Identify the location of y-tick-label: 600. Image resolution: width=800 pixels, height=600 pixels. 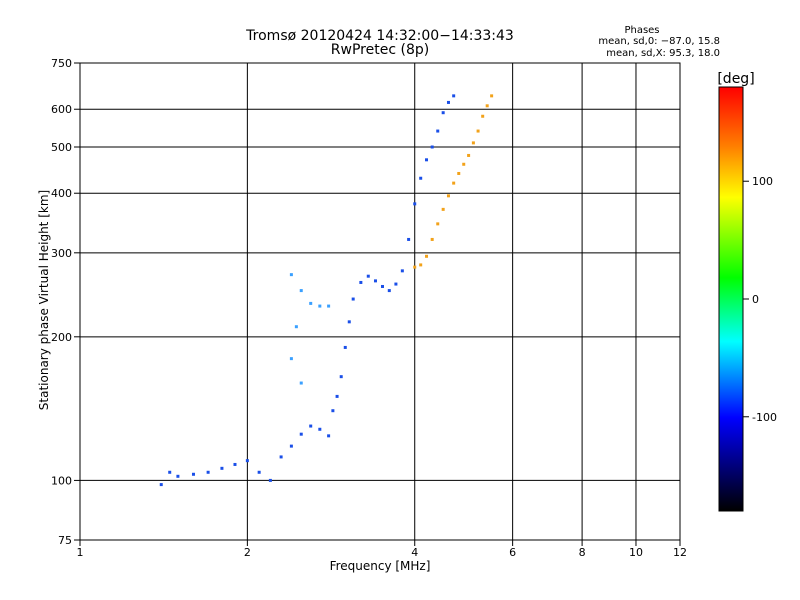
(61, 109).